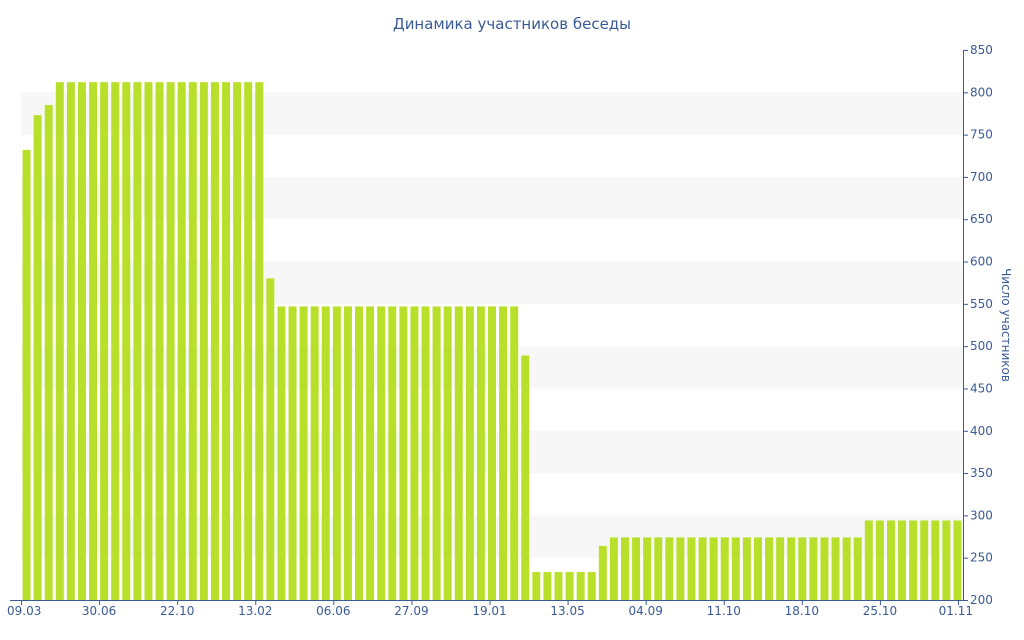 This screenshot has width=1024, height=640. I want to click on x-tick-label: 22.10, so click(177, 611).